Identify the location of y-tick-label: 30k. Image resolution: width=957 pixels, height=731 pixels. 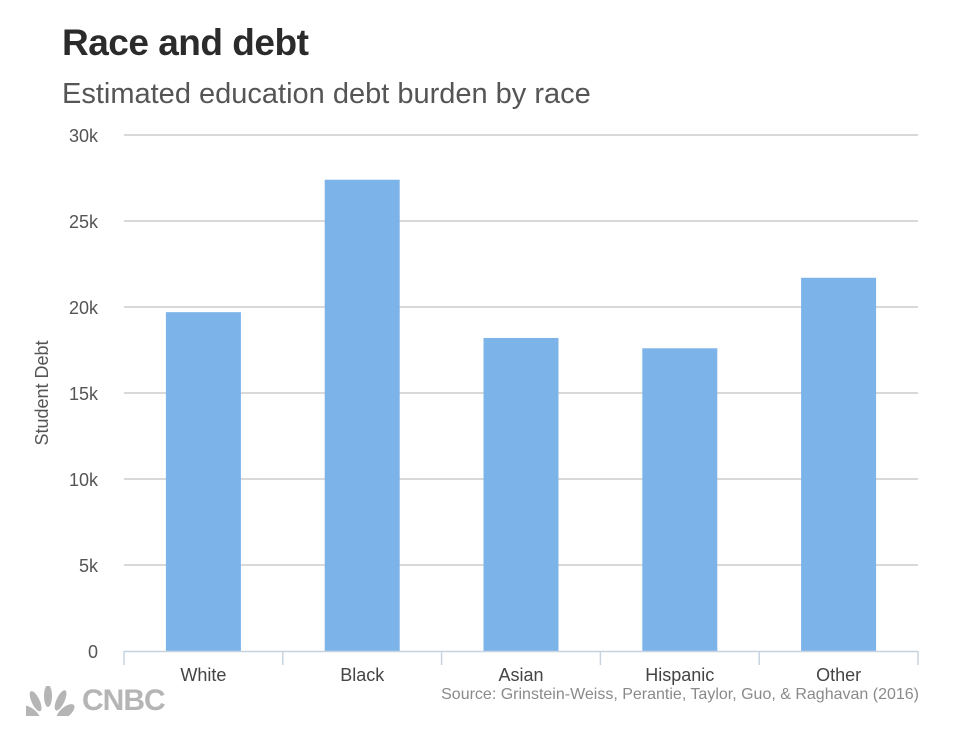
(84, 136).